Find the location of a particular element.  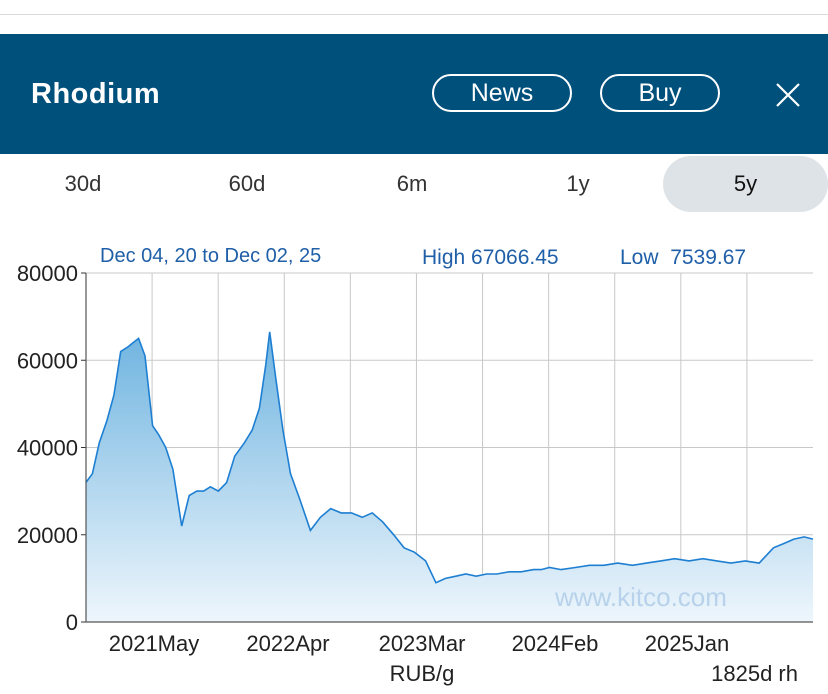

page-title: Rhodium is located at coordinates (96, 94).